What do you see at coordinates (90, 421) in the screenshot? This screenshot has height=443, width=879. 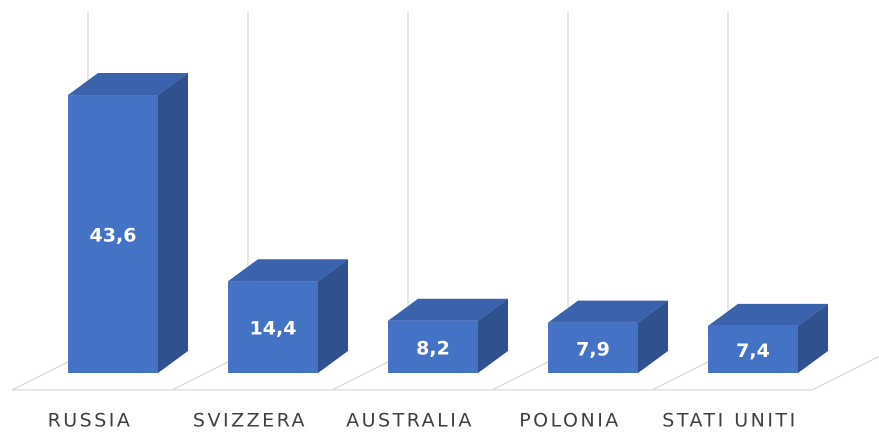 I see `x-tick-label: RUSSIA` at bounding box center [90, 421].